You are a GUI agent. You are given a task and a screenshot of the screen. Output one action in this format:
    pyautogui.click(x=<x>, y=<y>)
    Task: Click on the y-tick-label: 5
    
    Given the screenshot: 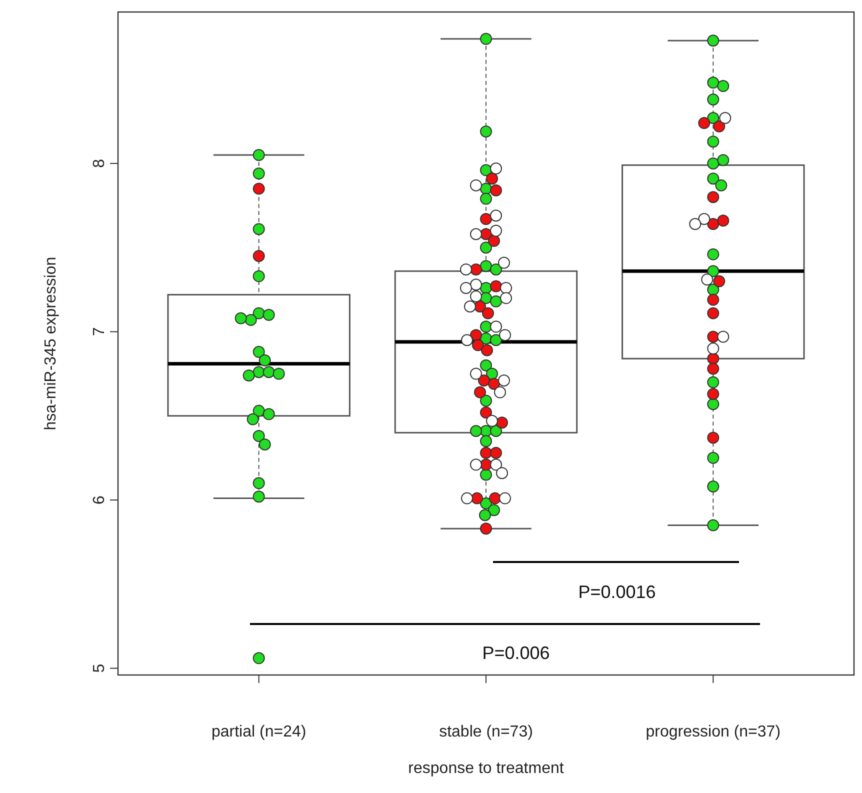 What is the action you would take?
    pyautogui.click(x=99, y=668)
    